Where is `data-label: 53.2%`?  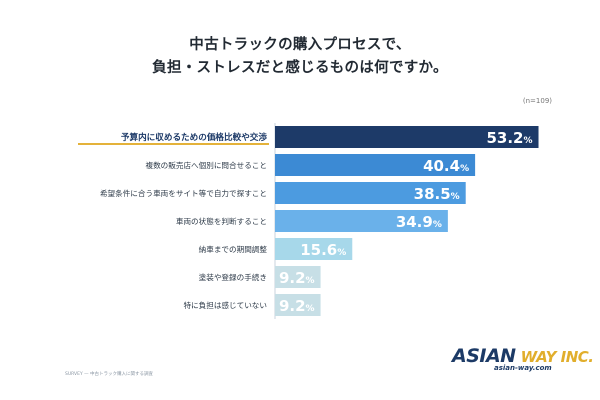
data-label: 53.2% is located at coordinates (509, 138).